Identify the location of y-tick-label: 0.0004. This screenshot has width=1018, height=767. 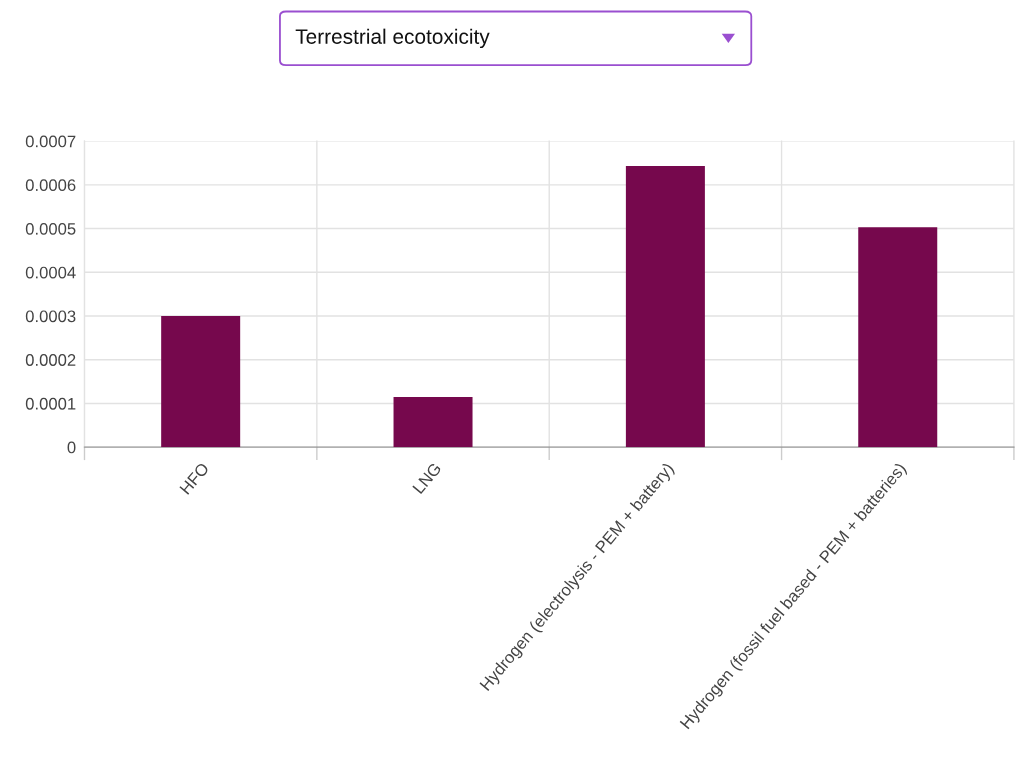
(50, 272).